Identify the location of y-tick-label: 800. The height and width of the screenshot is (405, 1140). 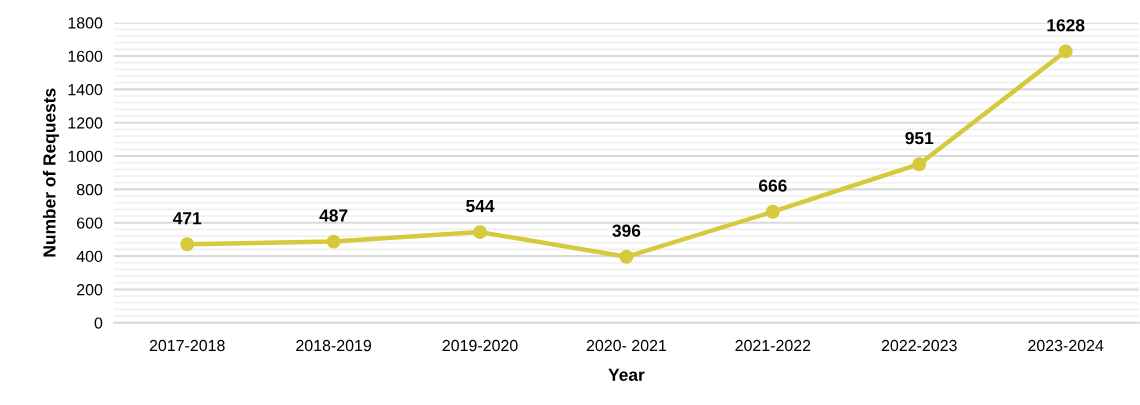
(89, 190).